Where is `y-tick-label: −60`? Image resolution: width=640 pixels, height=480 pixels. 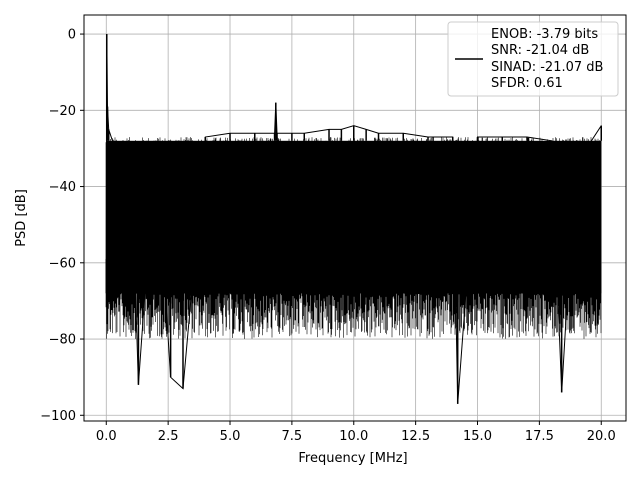 y-tick-label: −60 is located at coordinates (62, 263).